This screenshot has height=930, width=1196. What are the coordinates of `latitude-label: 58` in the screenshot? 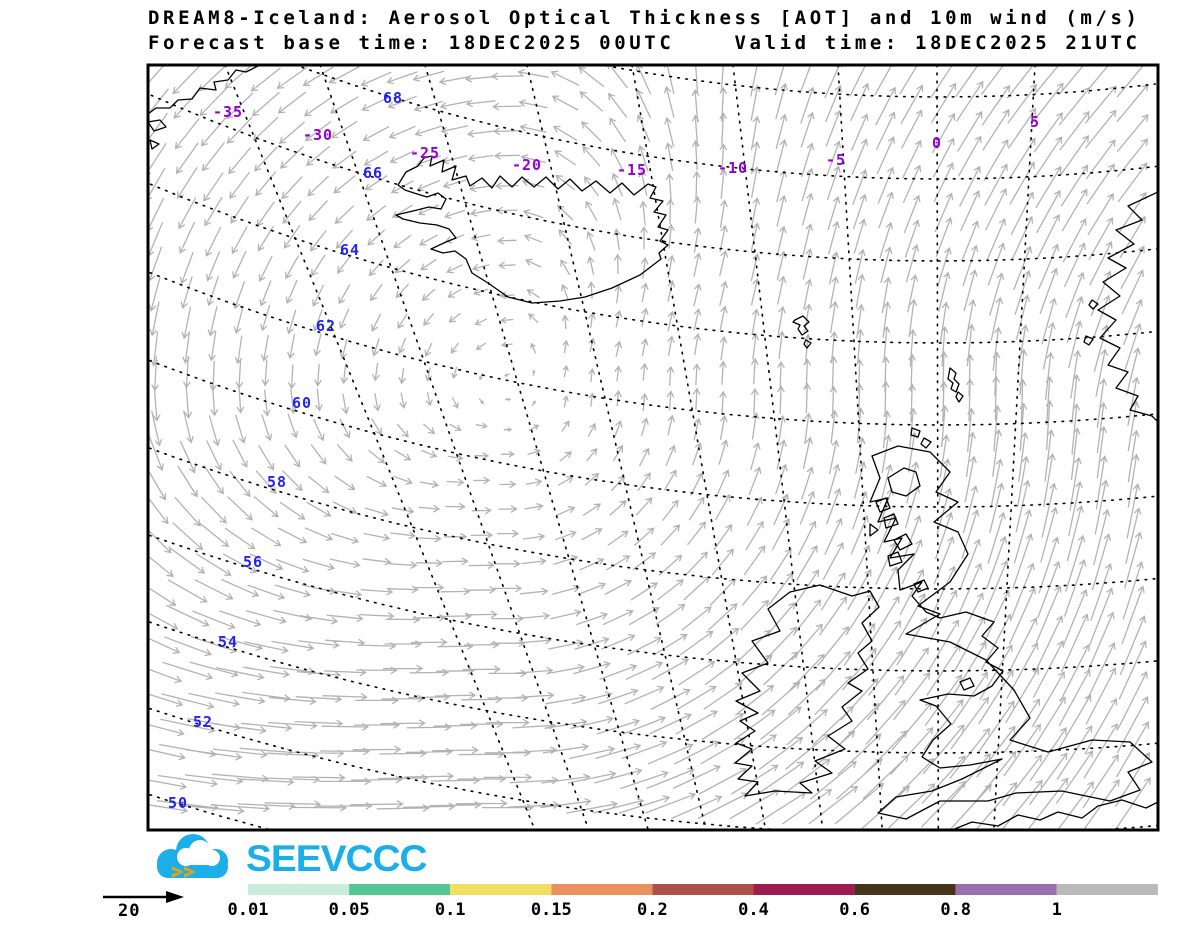 It's located at (277, 482).